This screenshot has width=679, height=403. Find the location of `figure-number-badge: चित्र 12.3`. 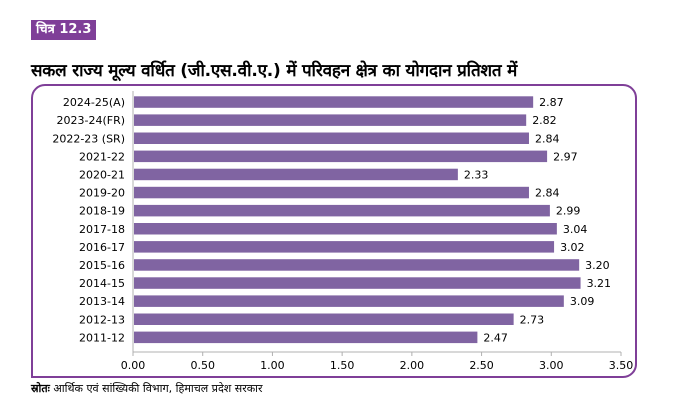

figure-number-badge: चित्र 12.3 is located at coordinates (64, 30).